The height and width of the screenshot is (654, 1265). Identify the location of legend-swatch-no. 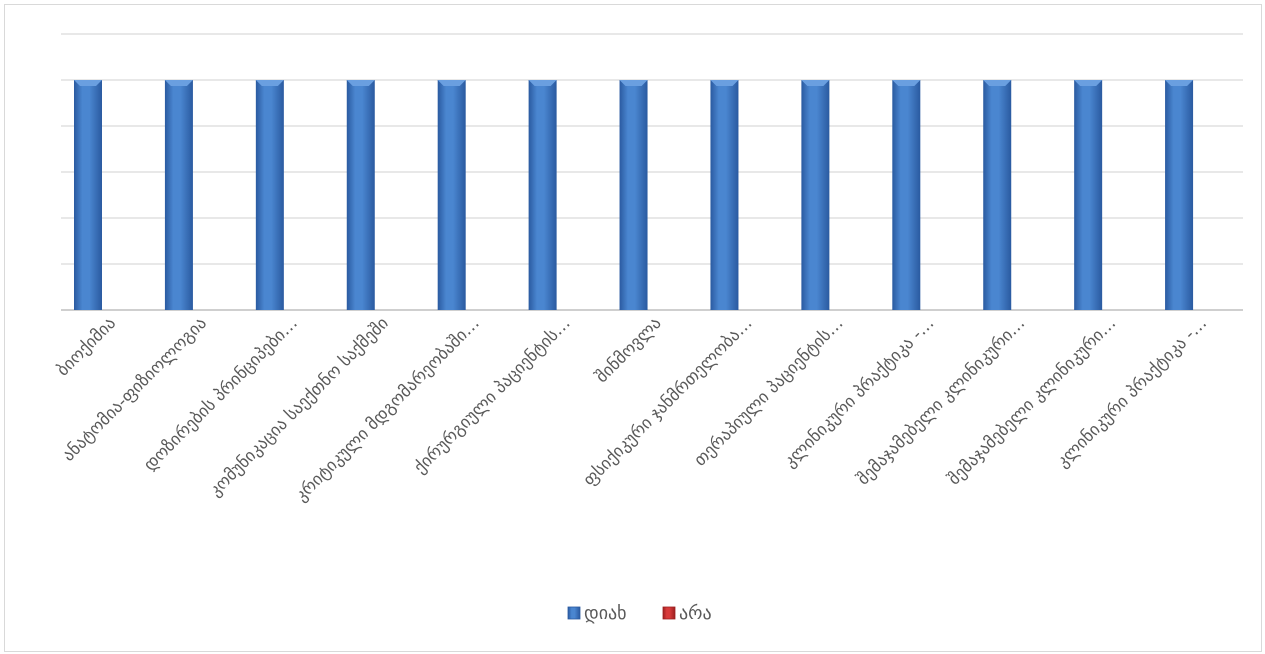
(669, 613).